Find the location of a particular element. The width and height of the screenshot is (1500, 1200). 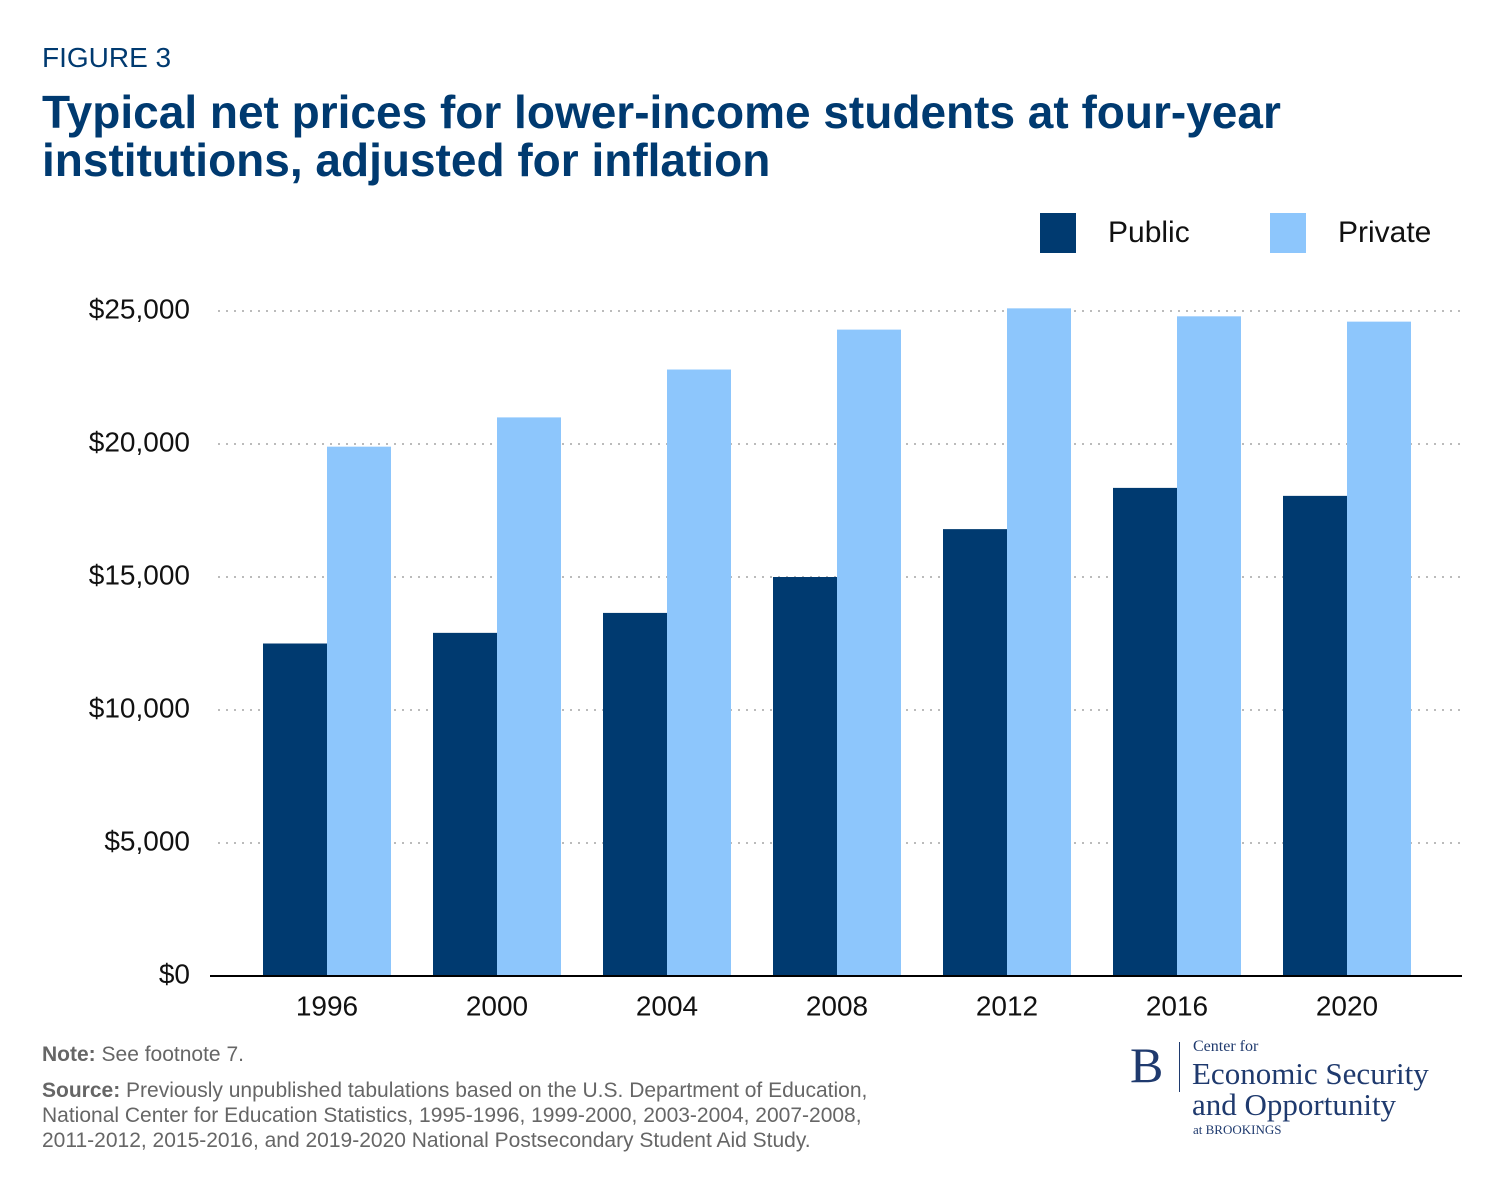

x-tick-label: 1996 is located at coordinates (327, 1005).